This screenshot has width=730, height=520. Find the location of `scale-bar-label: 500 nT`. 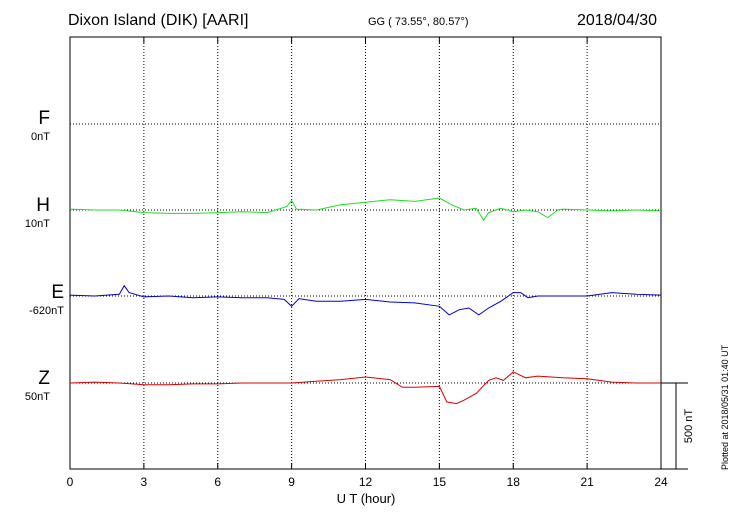

scale-bar-label: 500 nT is located at coordinates (689, 426).